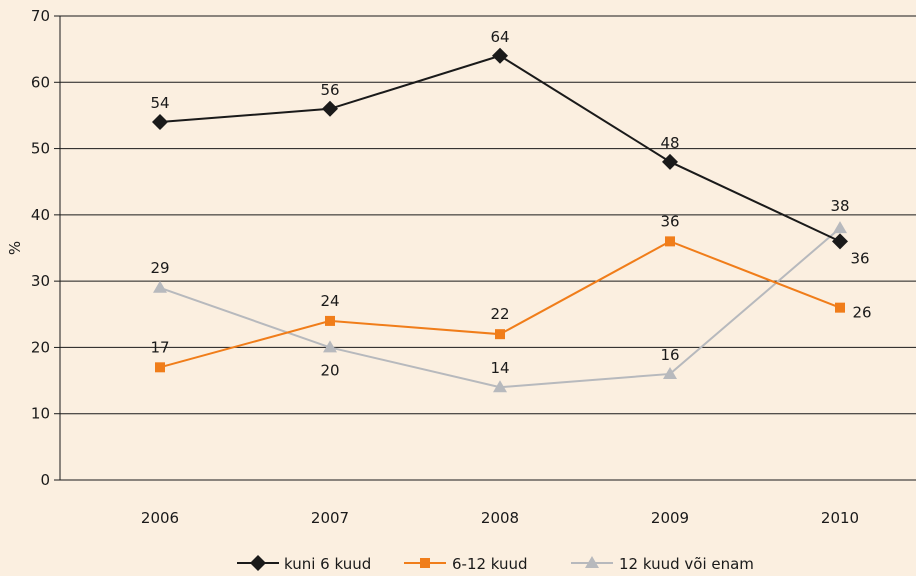  What do you see at coordinates (840, 518) in the screenshot?
I see `x-tick-label: 2010` at bounding box center [840, 518].